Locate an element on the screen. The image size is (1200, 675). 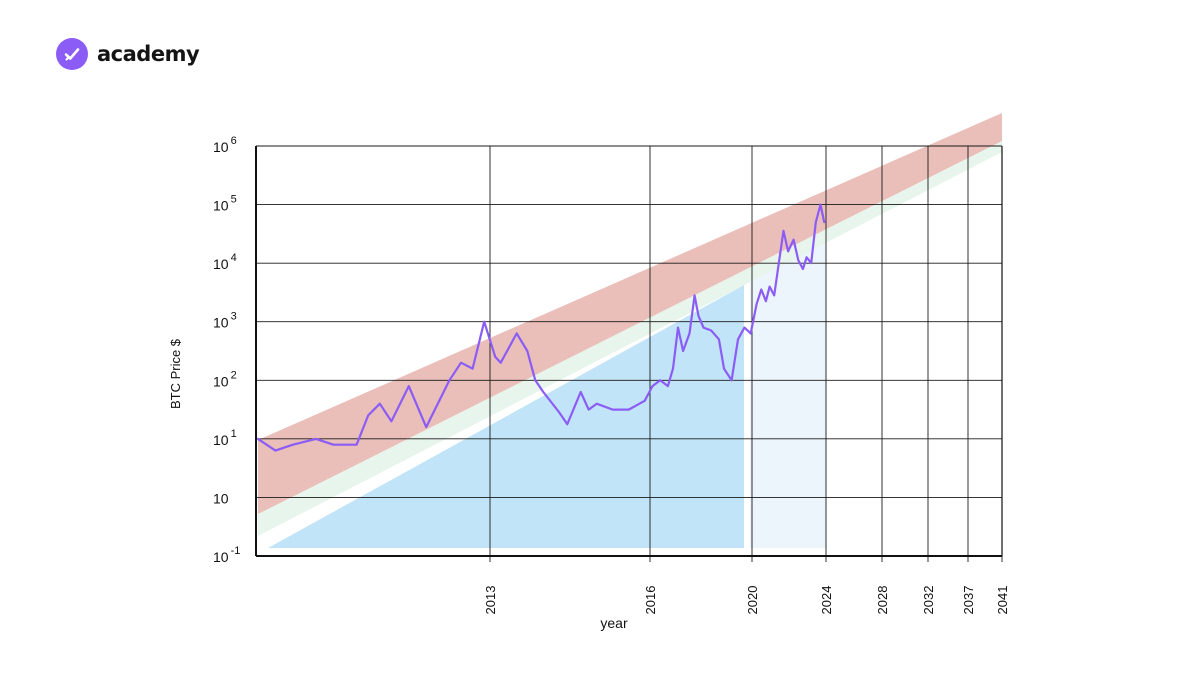
x-tick-labels: 2013 2016 2020 2024 2028 2032 2037 2041 is located at coordinates (746, 600).